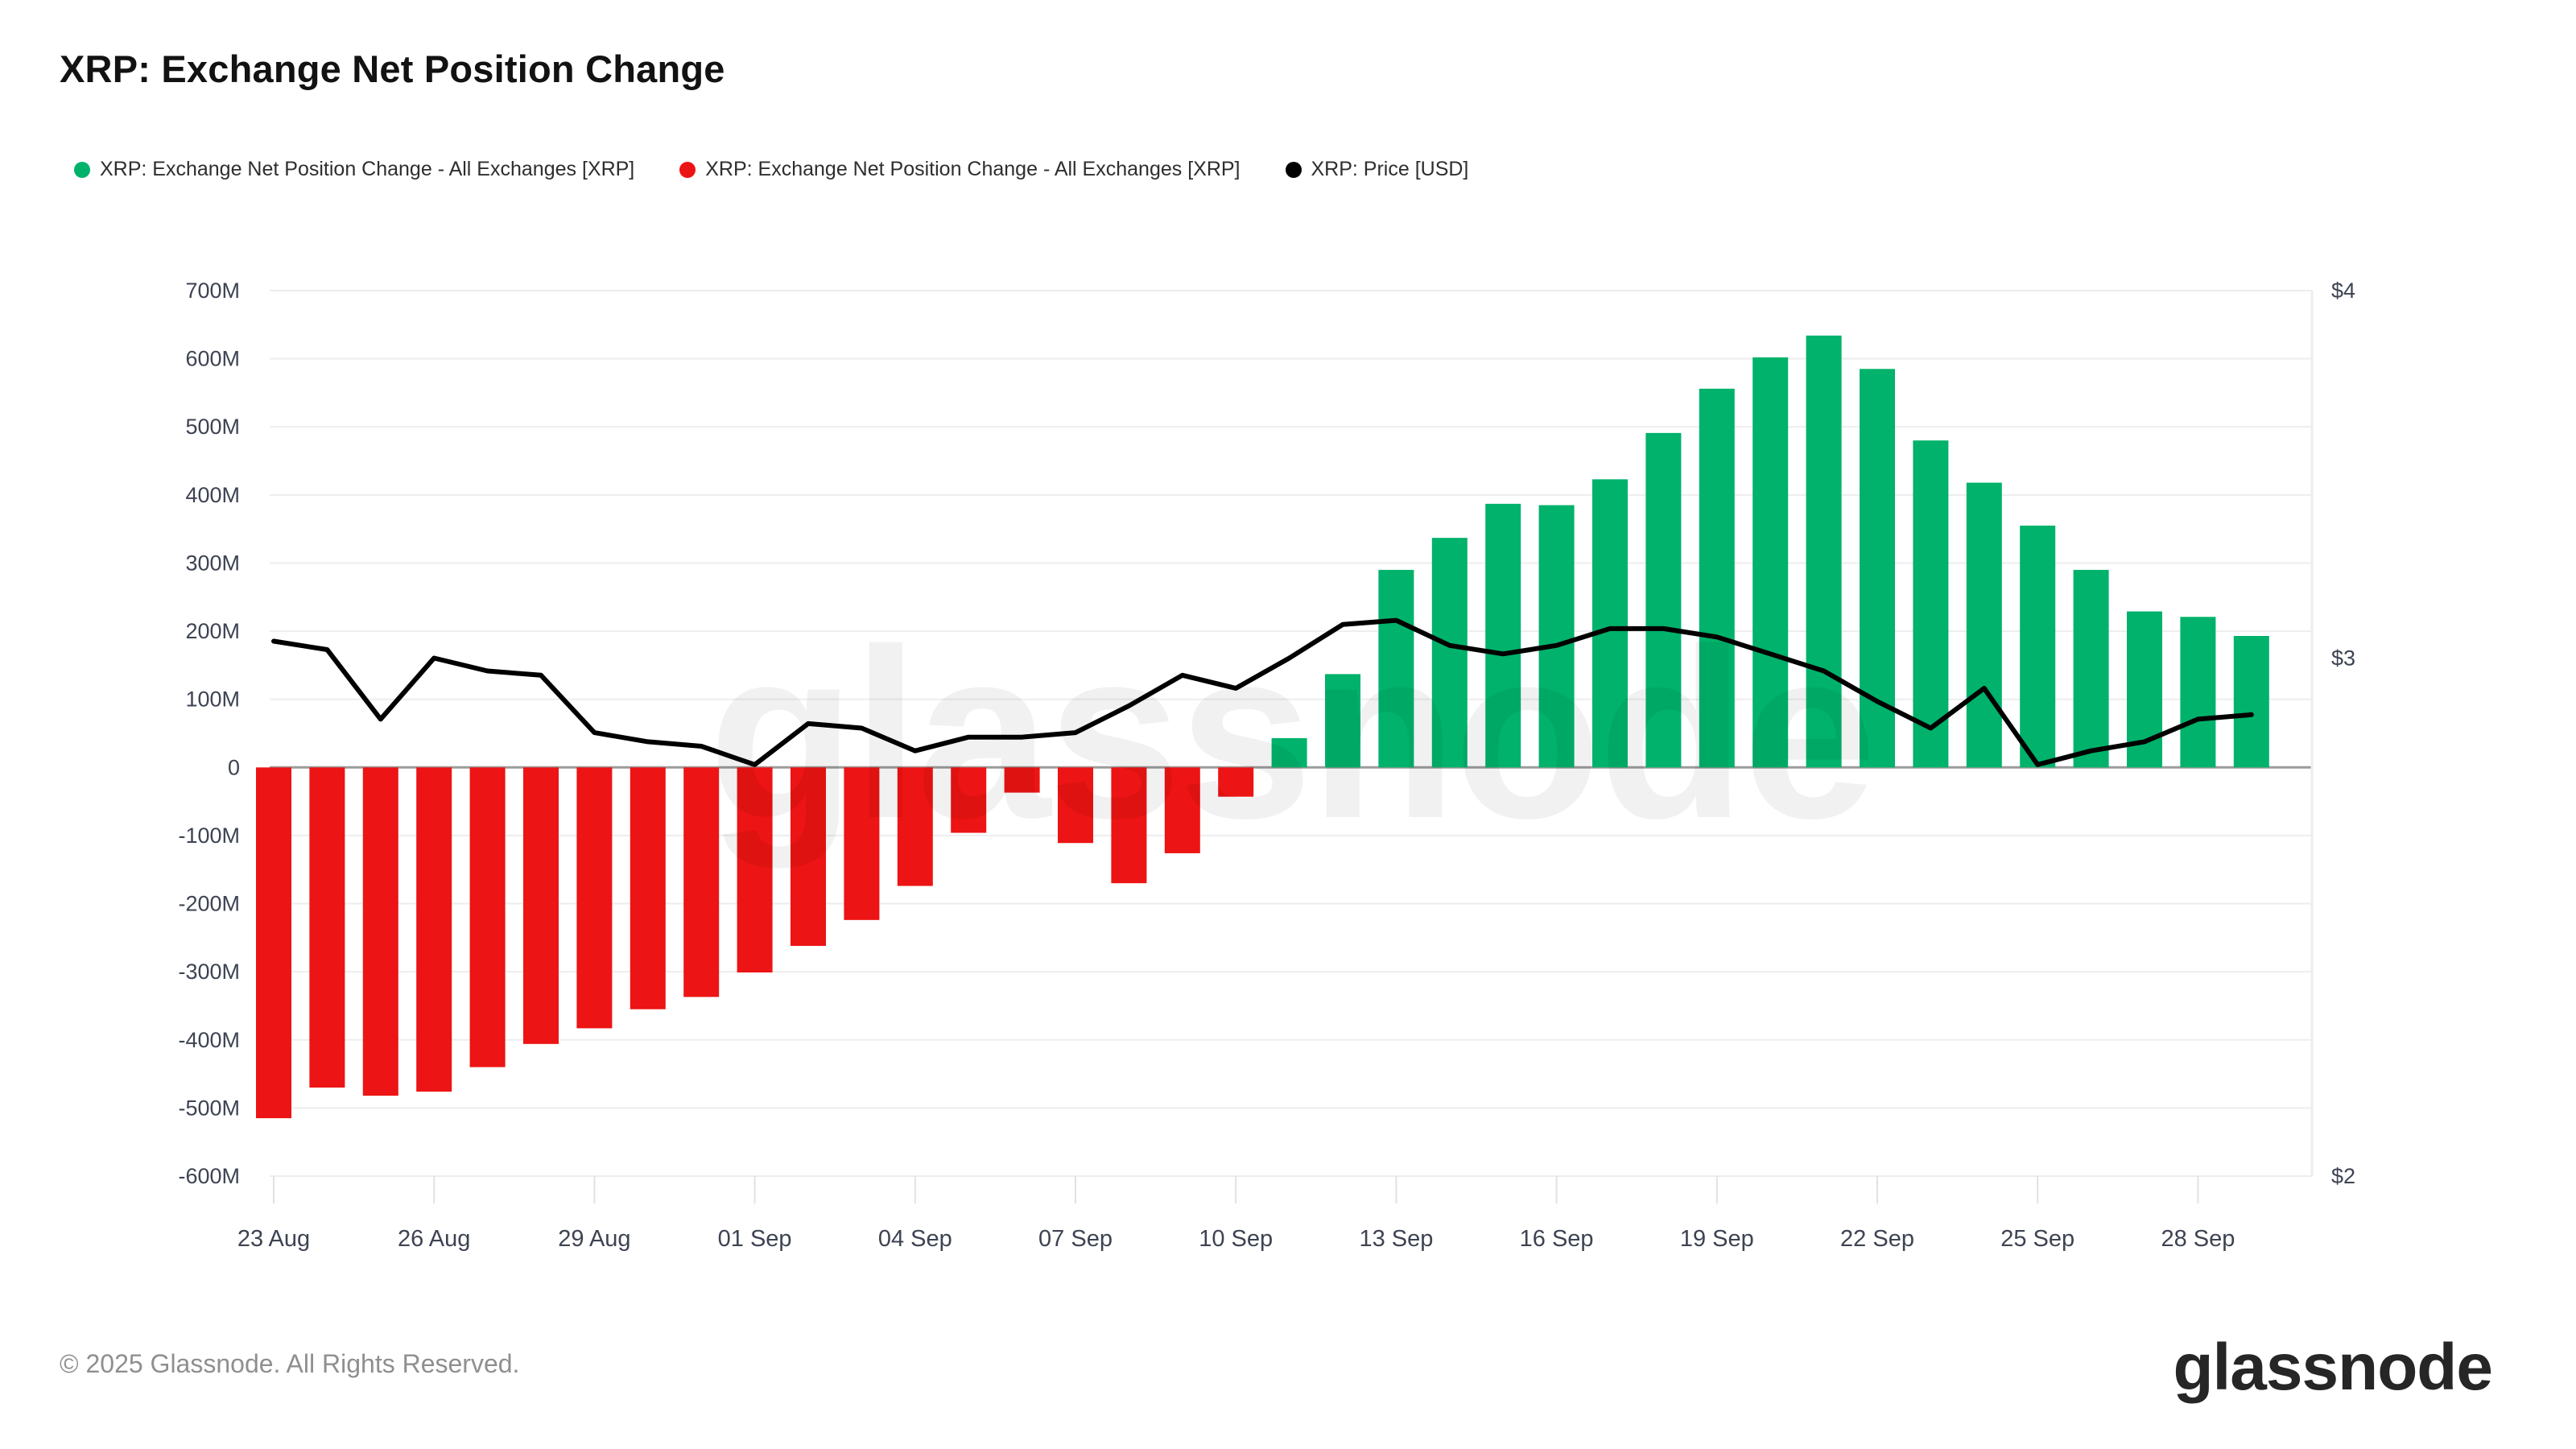 This screenshot has width=2576, height=1449. What do you see at coordinates (1717, 1239) in the screenshot?
I see `x-axis-tick-label: 19 Sep` at bounding box center [1717, 1239].